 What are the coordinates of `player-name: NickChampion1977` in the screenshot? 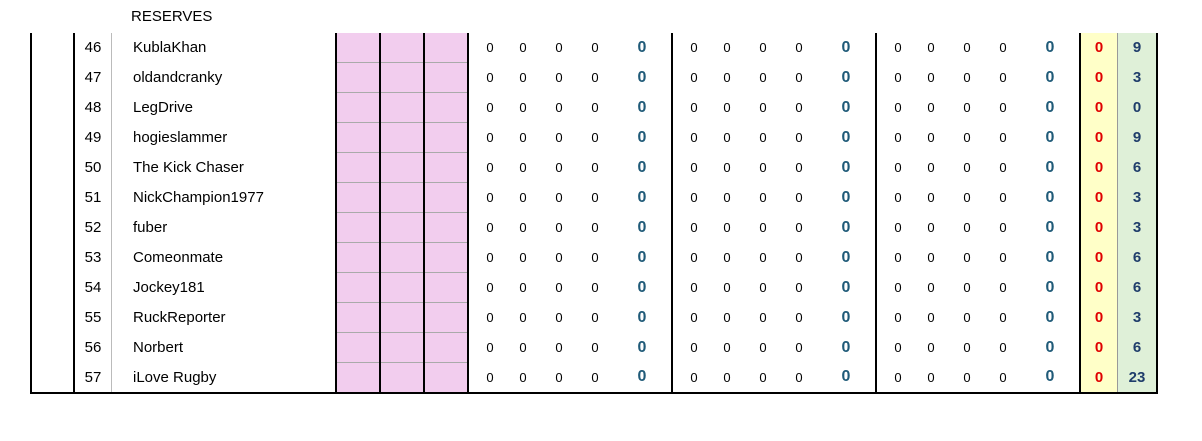 It's located at (224, 197).